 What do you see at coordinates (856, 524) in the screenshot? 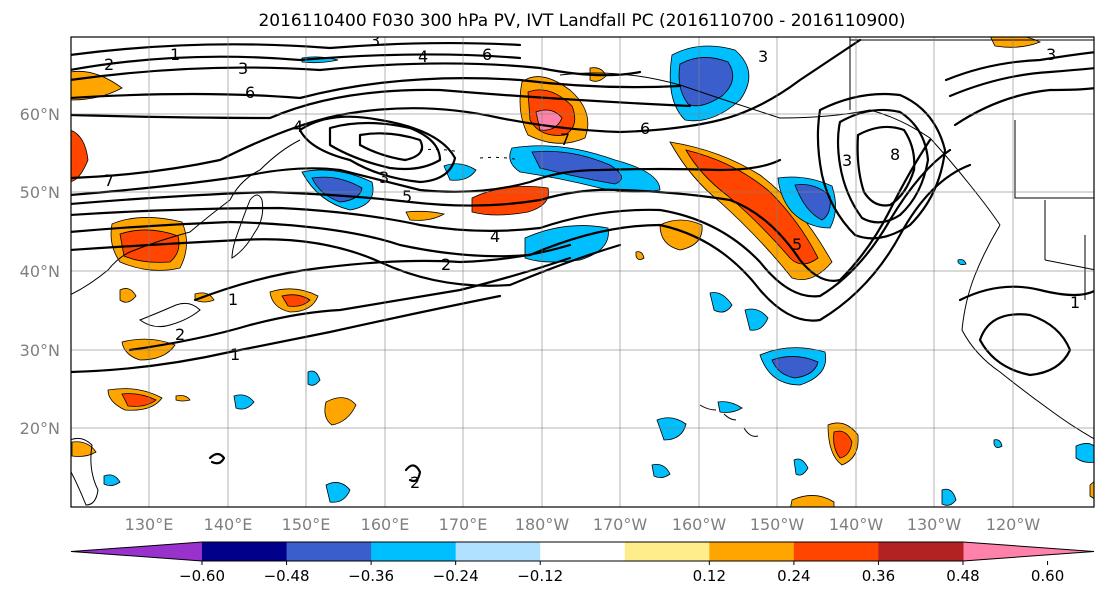
I see `lon-label: 140°W` at bounding box center [856, 524].